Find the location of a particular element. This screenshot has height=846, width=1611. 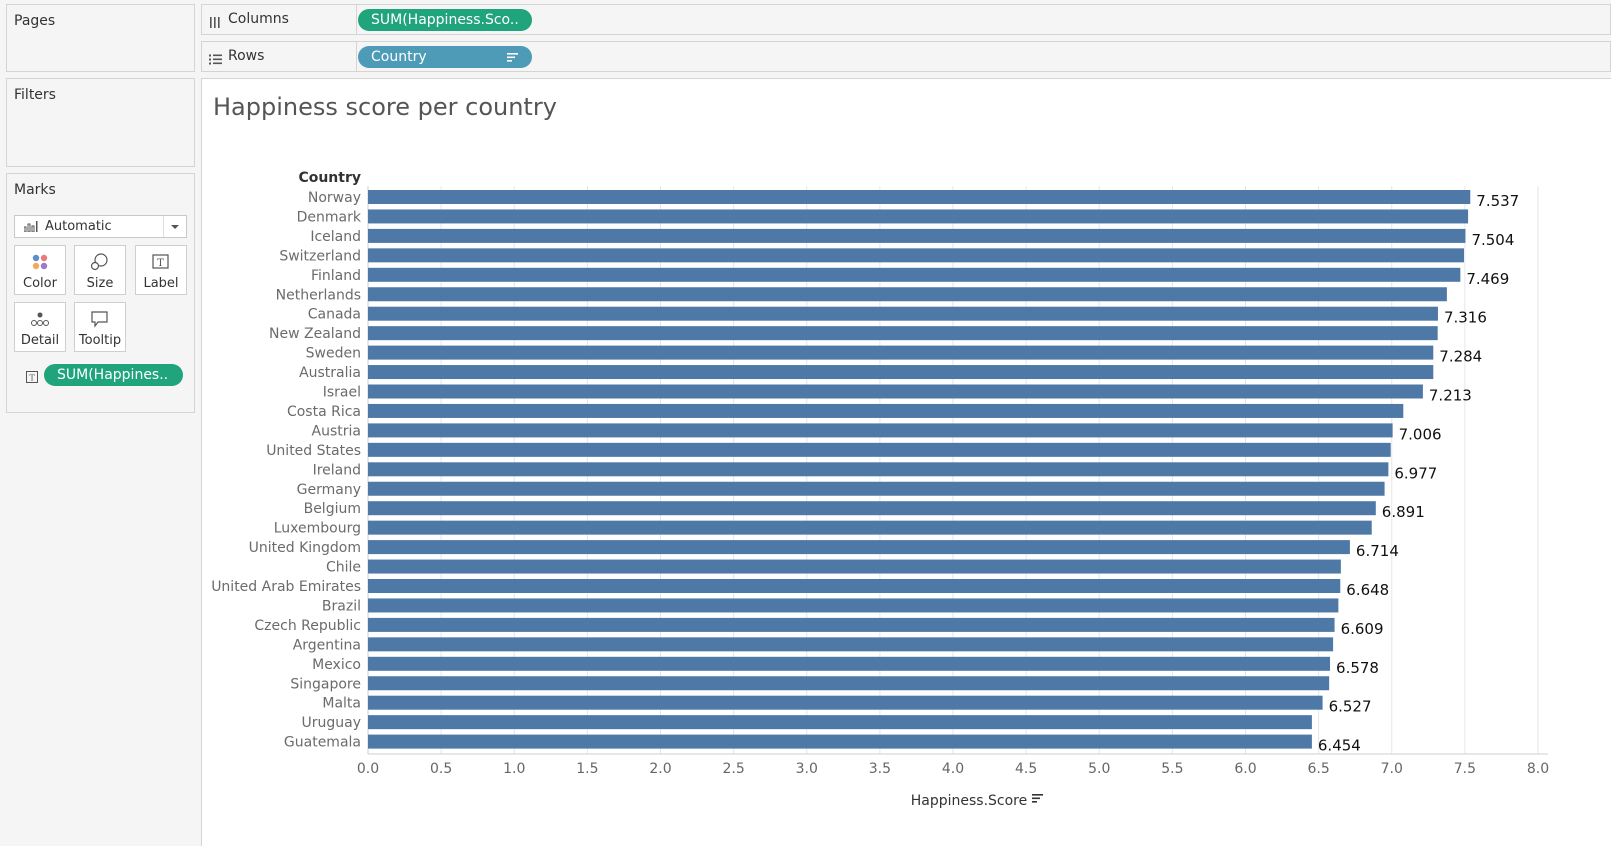

category-label: United Arab Emirates is located at coordinates (286, 587).